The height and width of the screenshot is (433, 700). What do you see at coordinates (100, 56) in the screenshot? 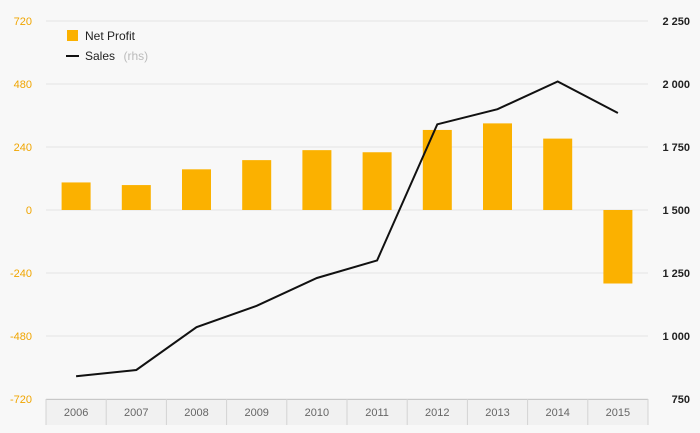
I see `legend-label-sales: Sales` at bounding box center [100, 56].